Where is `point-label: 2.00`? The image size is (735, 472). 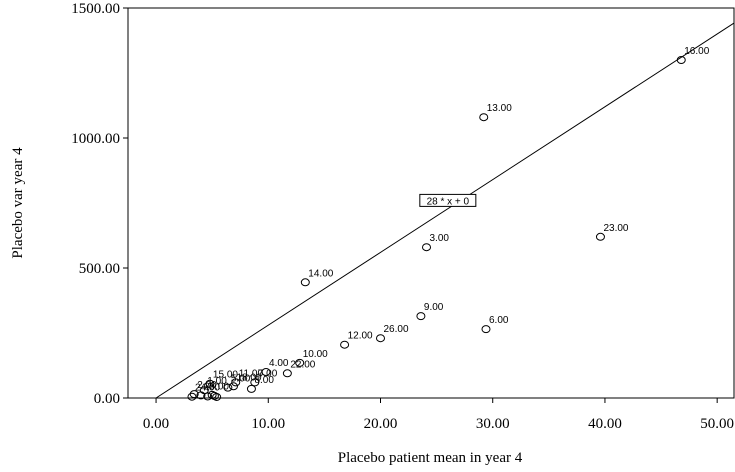
point-label: 2.00 is located at coordinates (207, 385).